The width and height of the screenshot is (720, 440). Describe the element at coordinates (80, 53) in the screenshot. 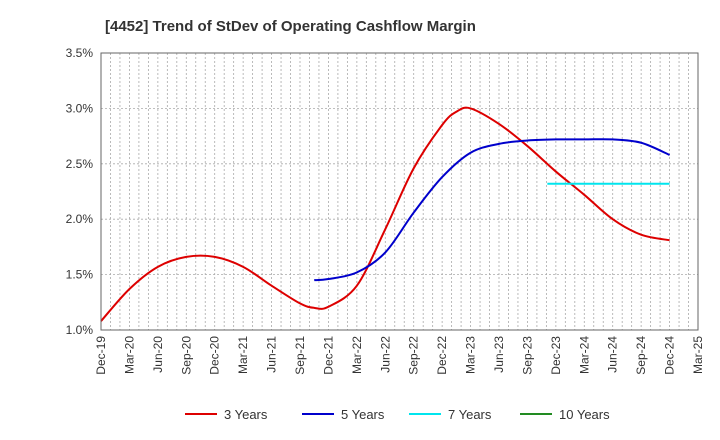

I see `y-tick-label: 3.5%` at that location.